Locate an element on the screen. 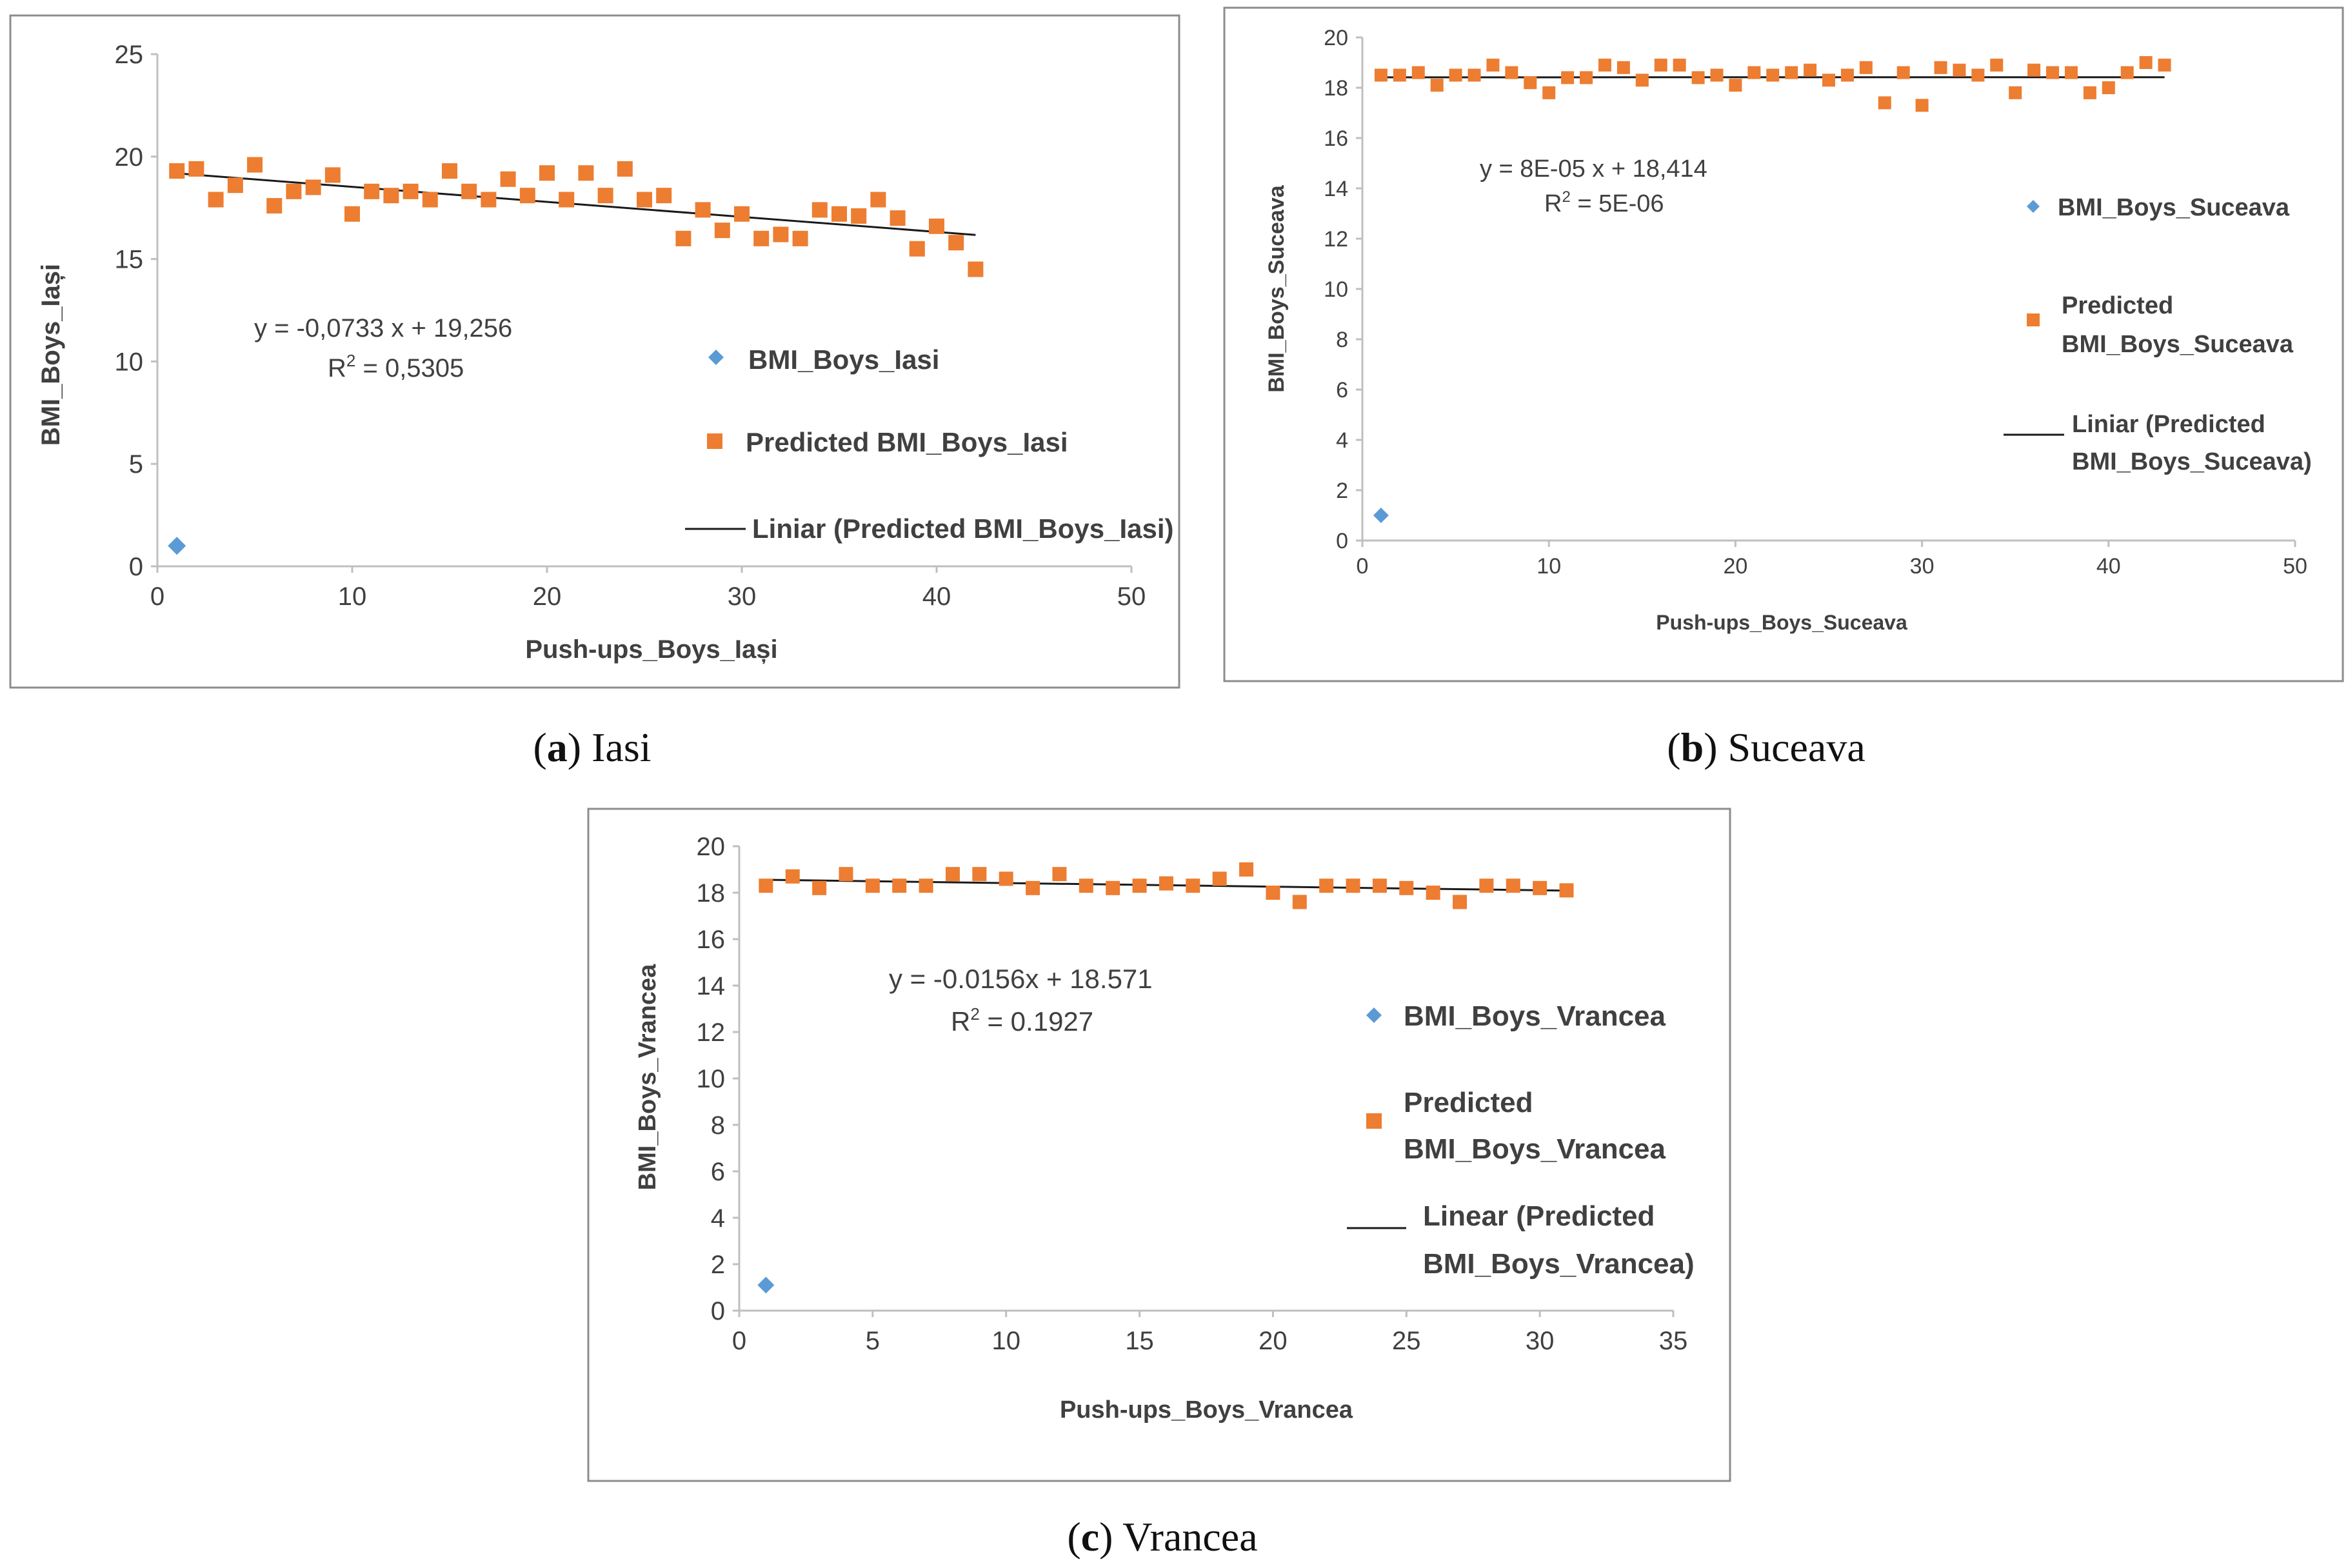 This screenshot has height=1568, width=2348. panel-b-legend-predicted-line1: Predicted is located at coordinates (2118, 306).